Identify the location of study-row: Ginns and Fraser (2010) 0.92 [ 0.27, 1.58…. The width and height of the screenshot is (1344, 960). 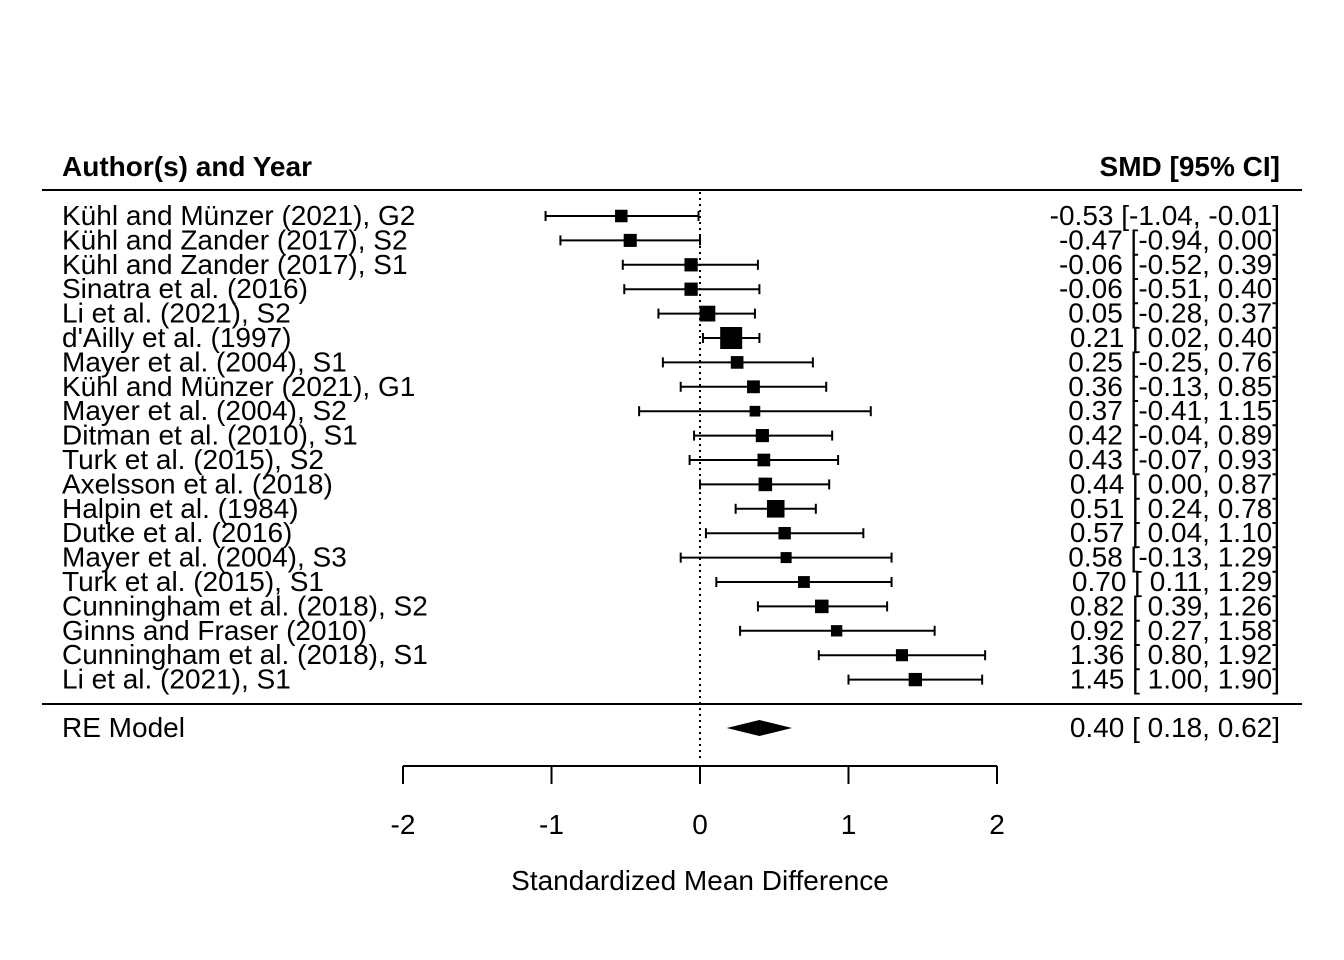
(671, 630).